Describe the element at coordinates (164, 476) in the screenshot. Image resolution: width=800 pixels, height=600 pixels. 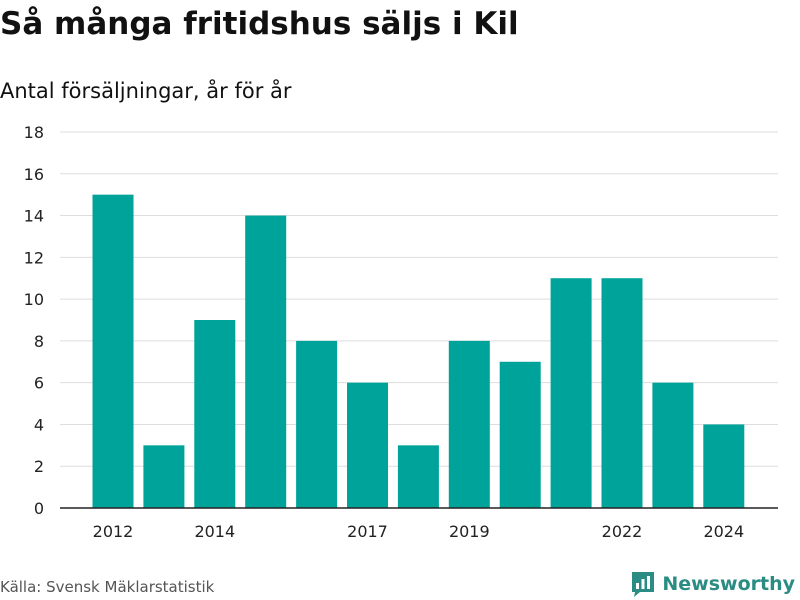
I see `bar-2013` at that location.